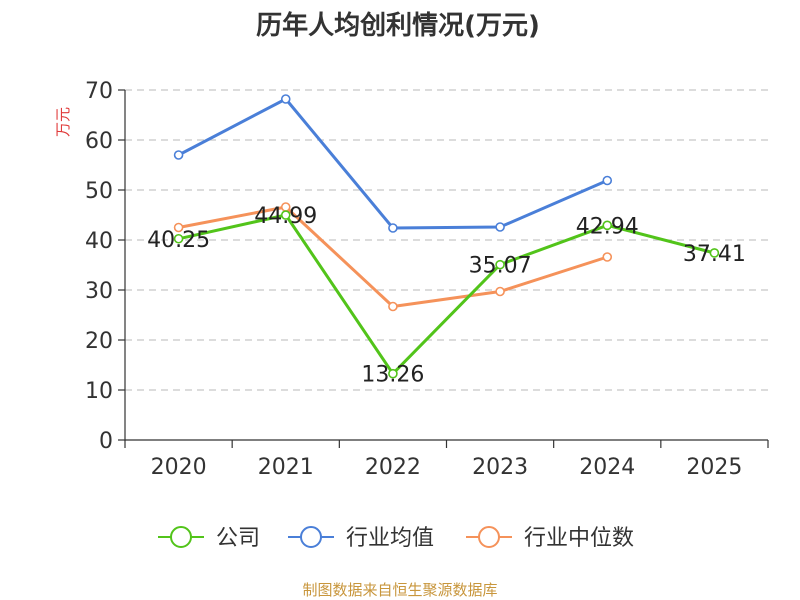 The width and height of the screenshot is (800, 600). Describe the element at coordinates (393, 467) in the screenshot. I see `x-tick-label: 2022` at that location.